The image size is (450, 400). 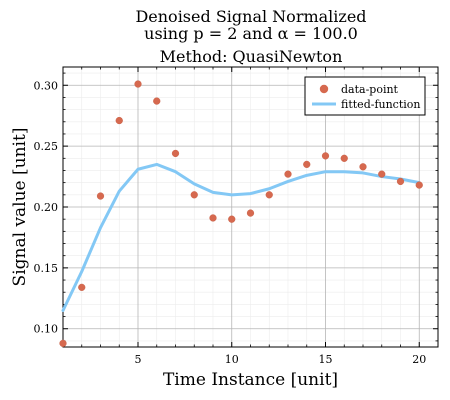 I want to click on y-tick-label: 0.25, so click(x=46, y=146).